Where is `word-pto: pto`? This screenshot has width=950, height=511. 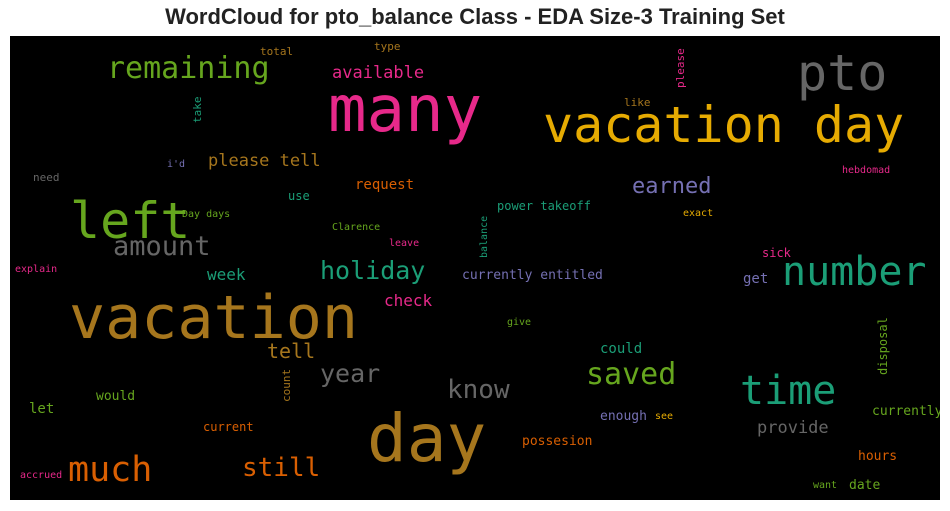 word-pto: pto is located at coordinates (842, 73).